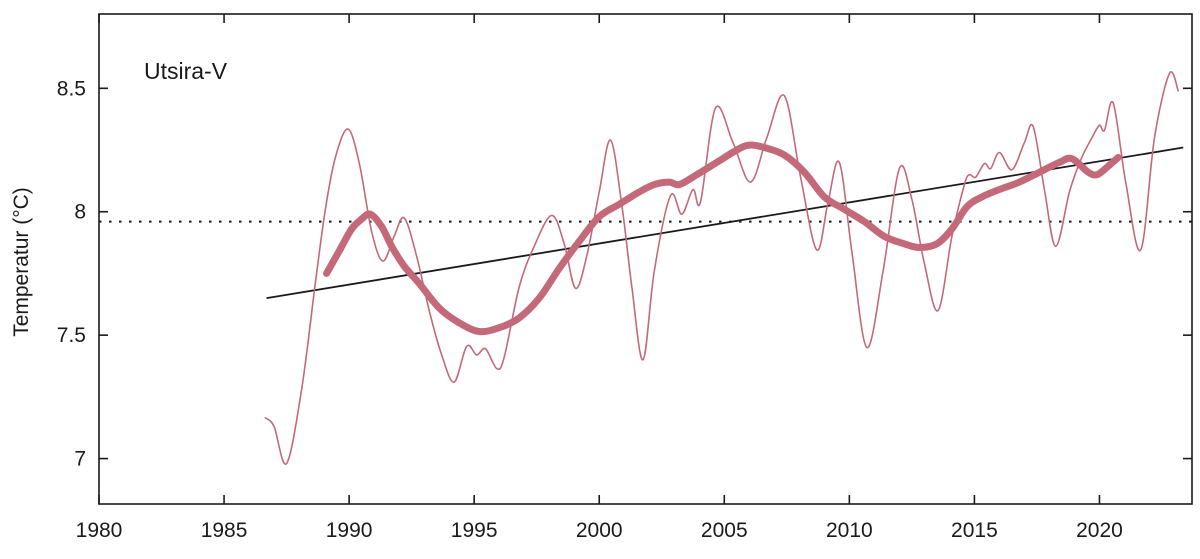 The width and height of the screenshot is (1200, 559). I want to click on x-tick-label: 1990, so click(349, 530).